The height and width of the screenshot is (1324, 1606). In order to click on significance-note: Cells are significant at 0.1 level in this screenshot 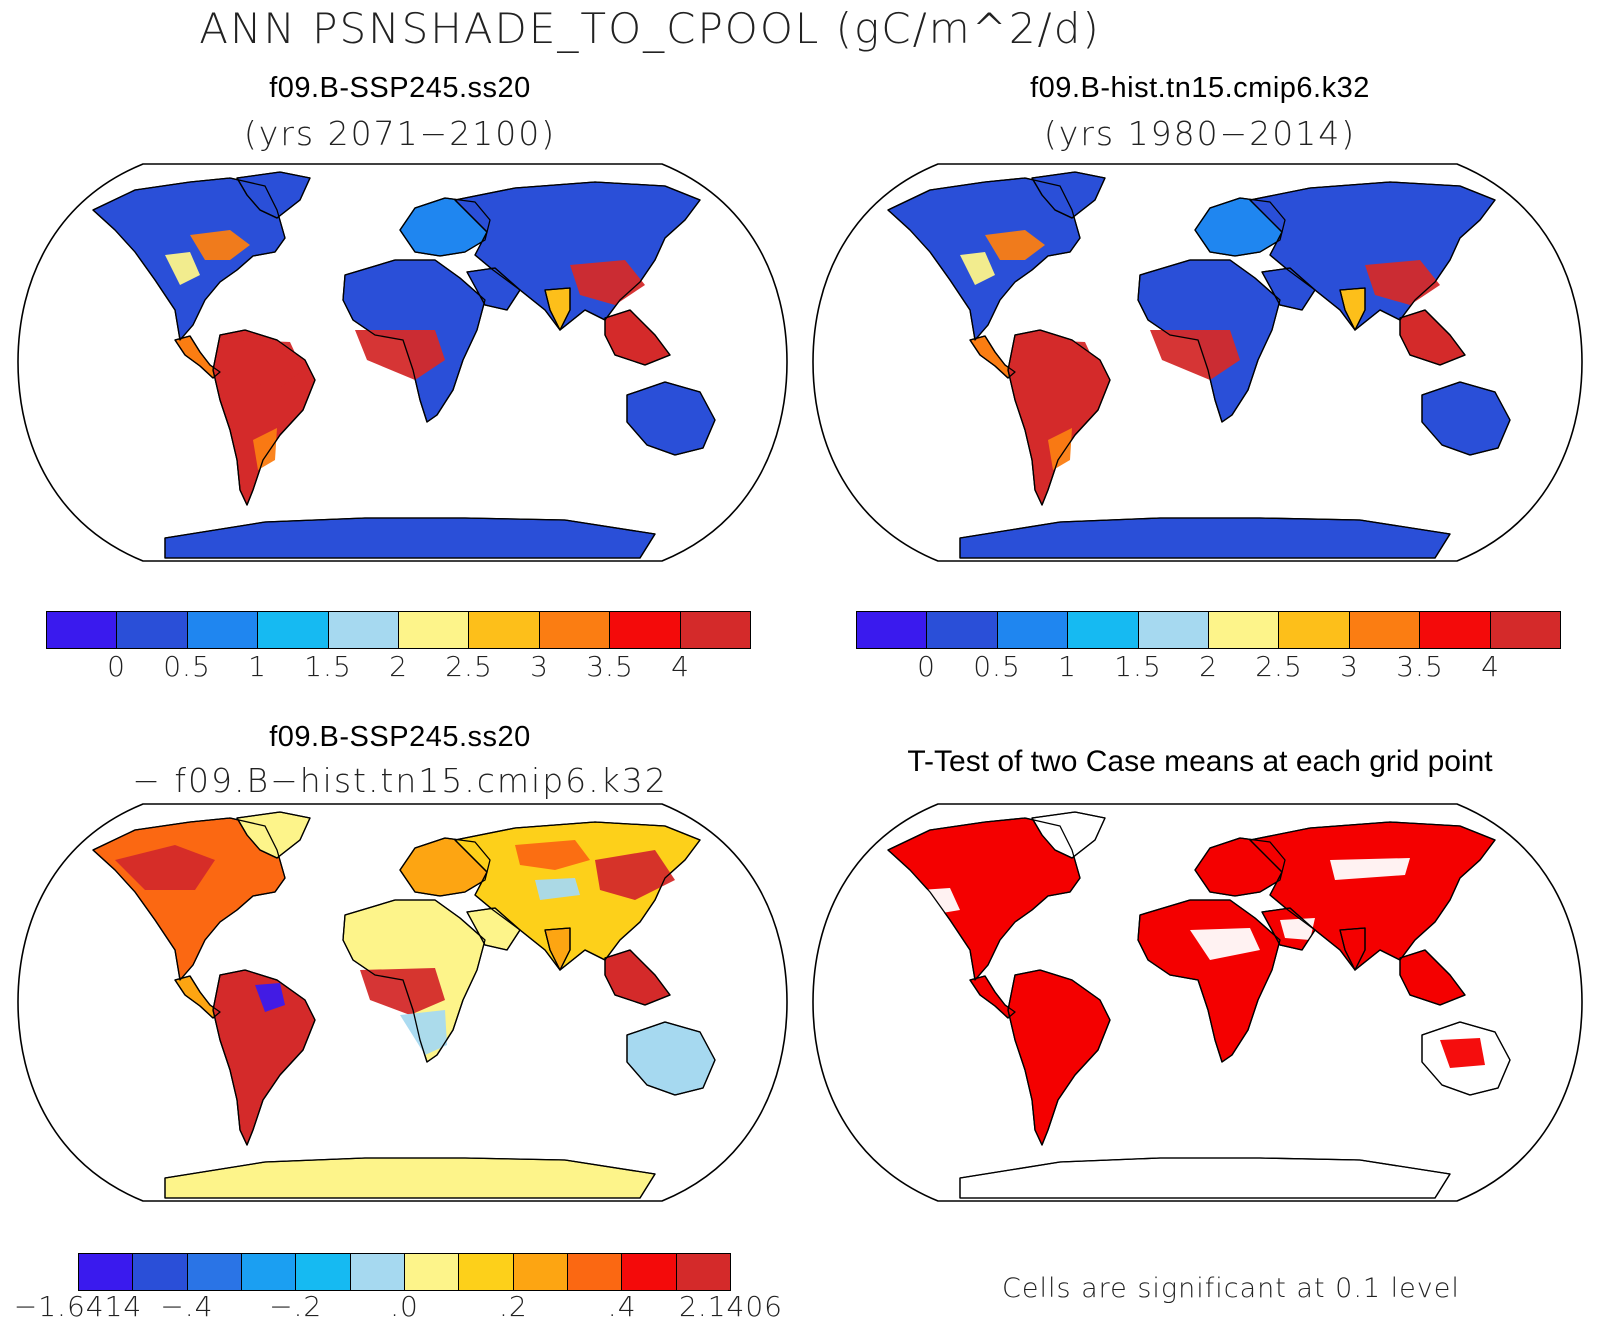, I will do `click(1231, 1288)`.